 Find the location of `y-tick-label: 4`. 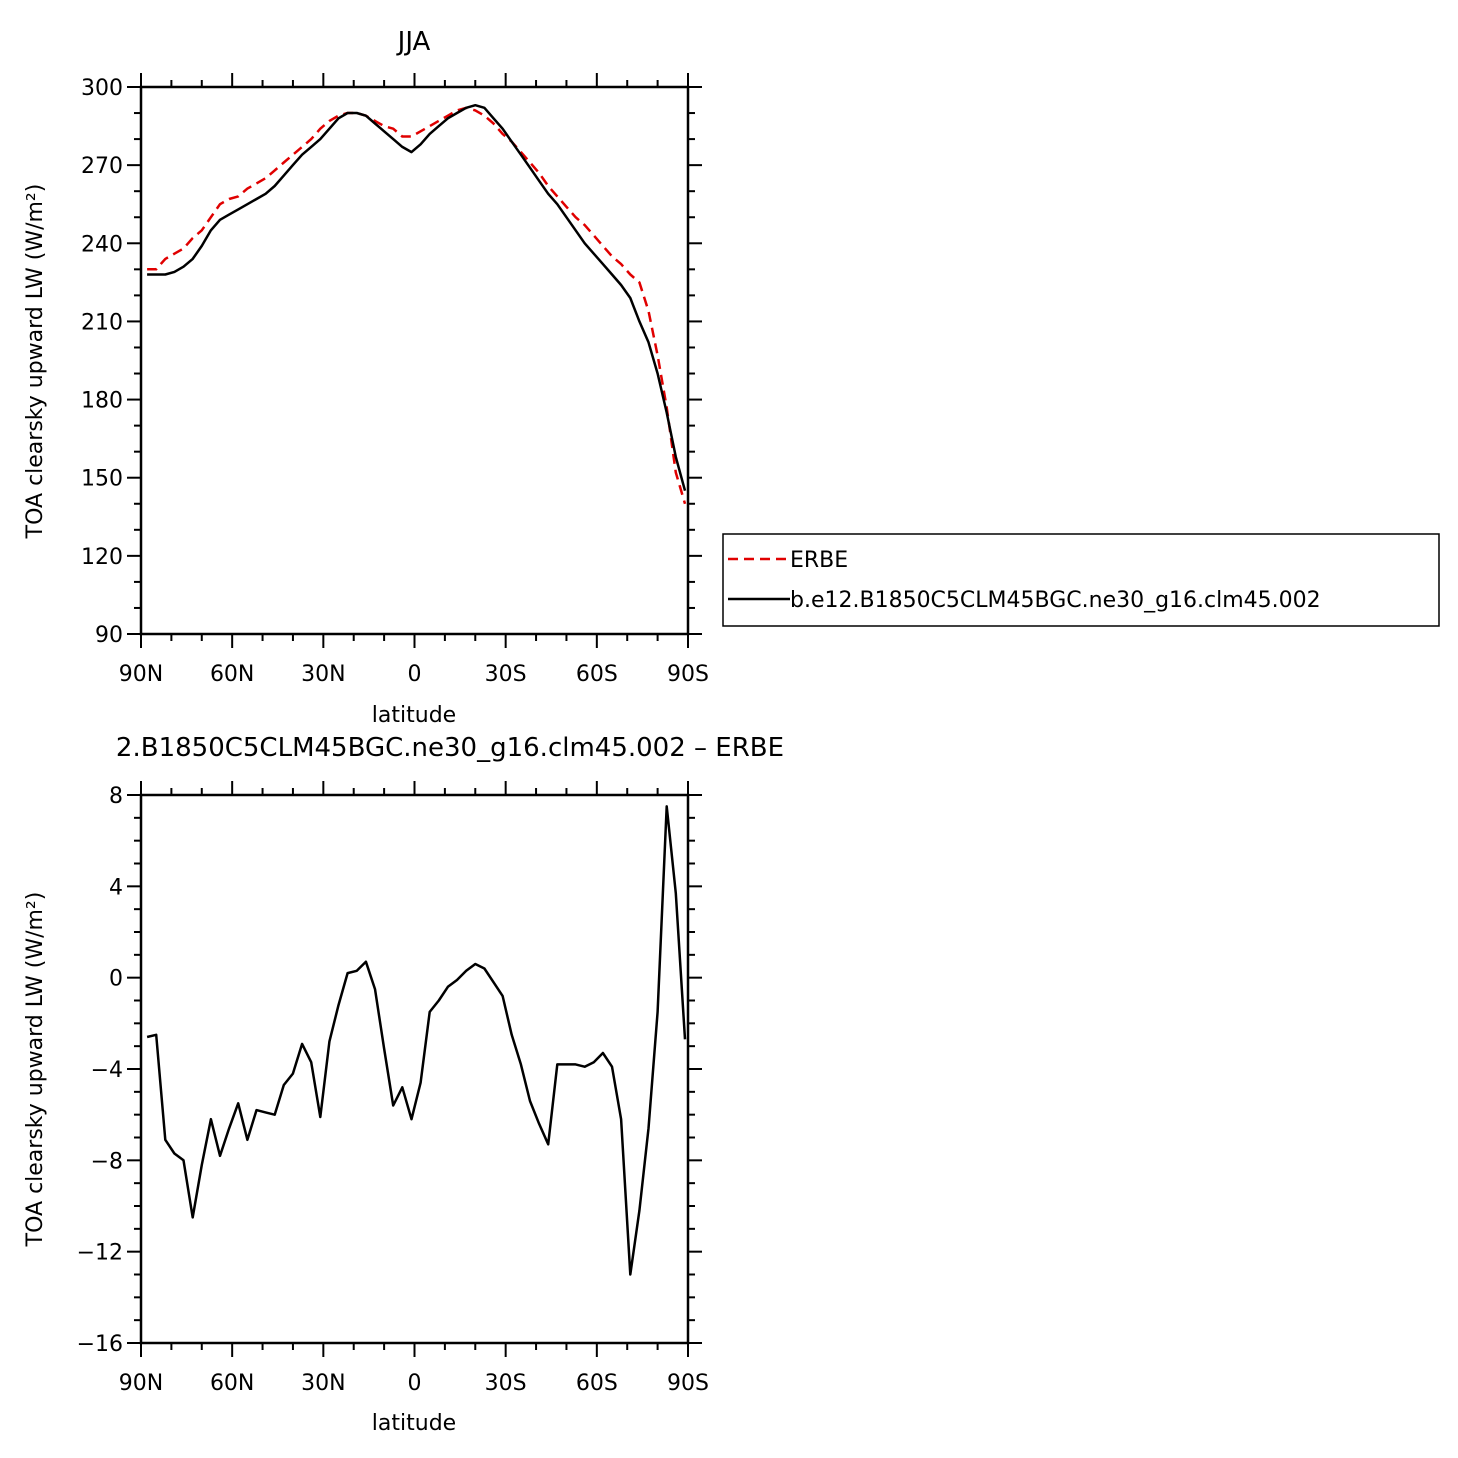

y-tick-label: 4 is located at coordinates (116, 887).